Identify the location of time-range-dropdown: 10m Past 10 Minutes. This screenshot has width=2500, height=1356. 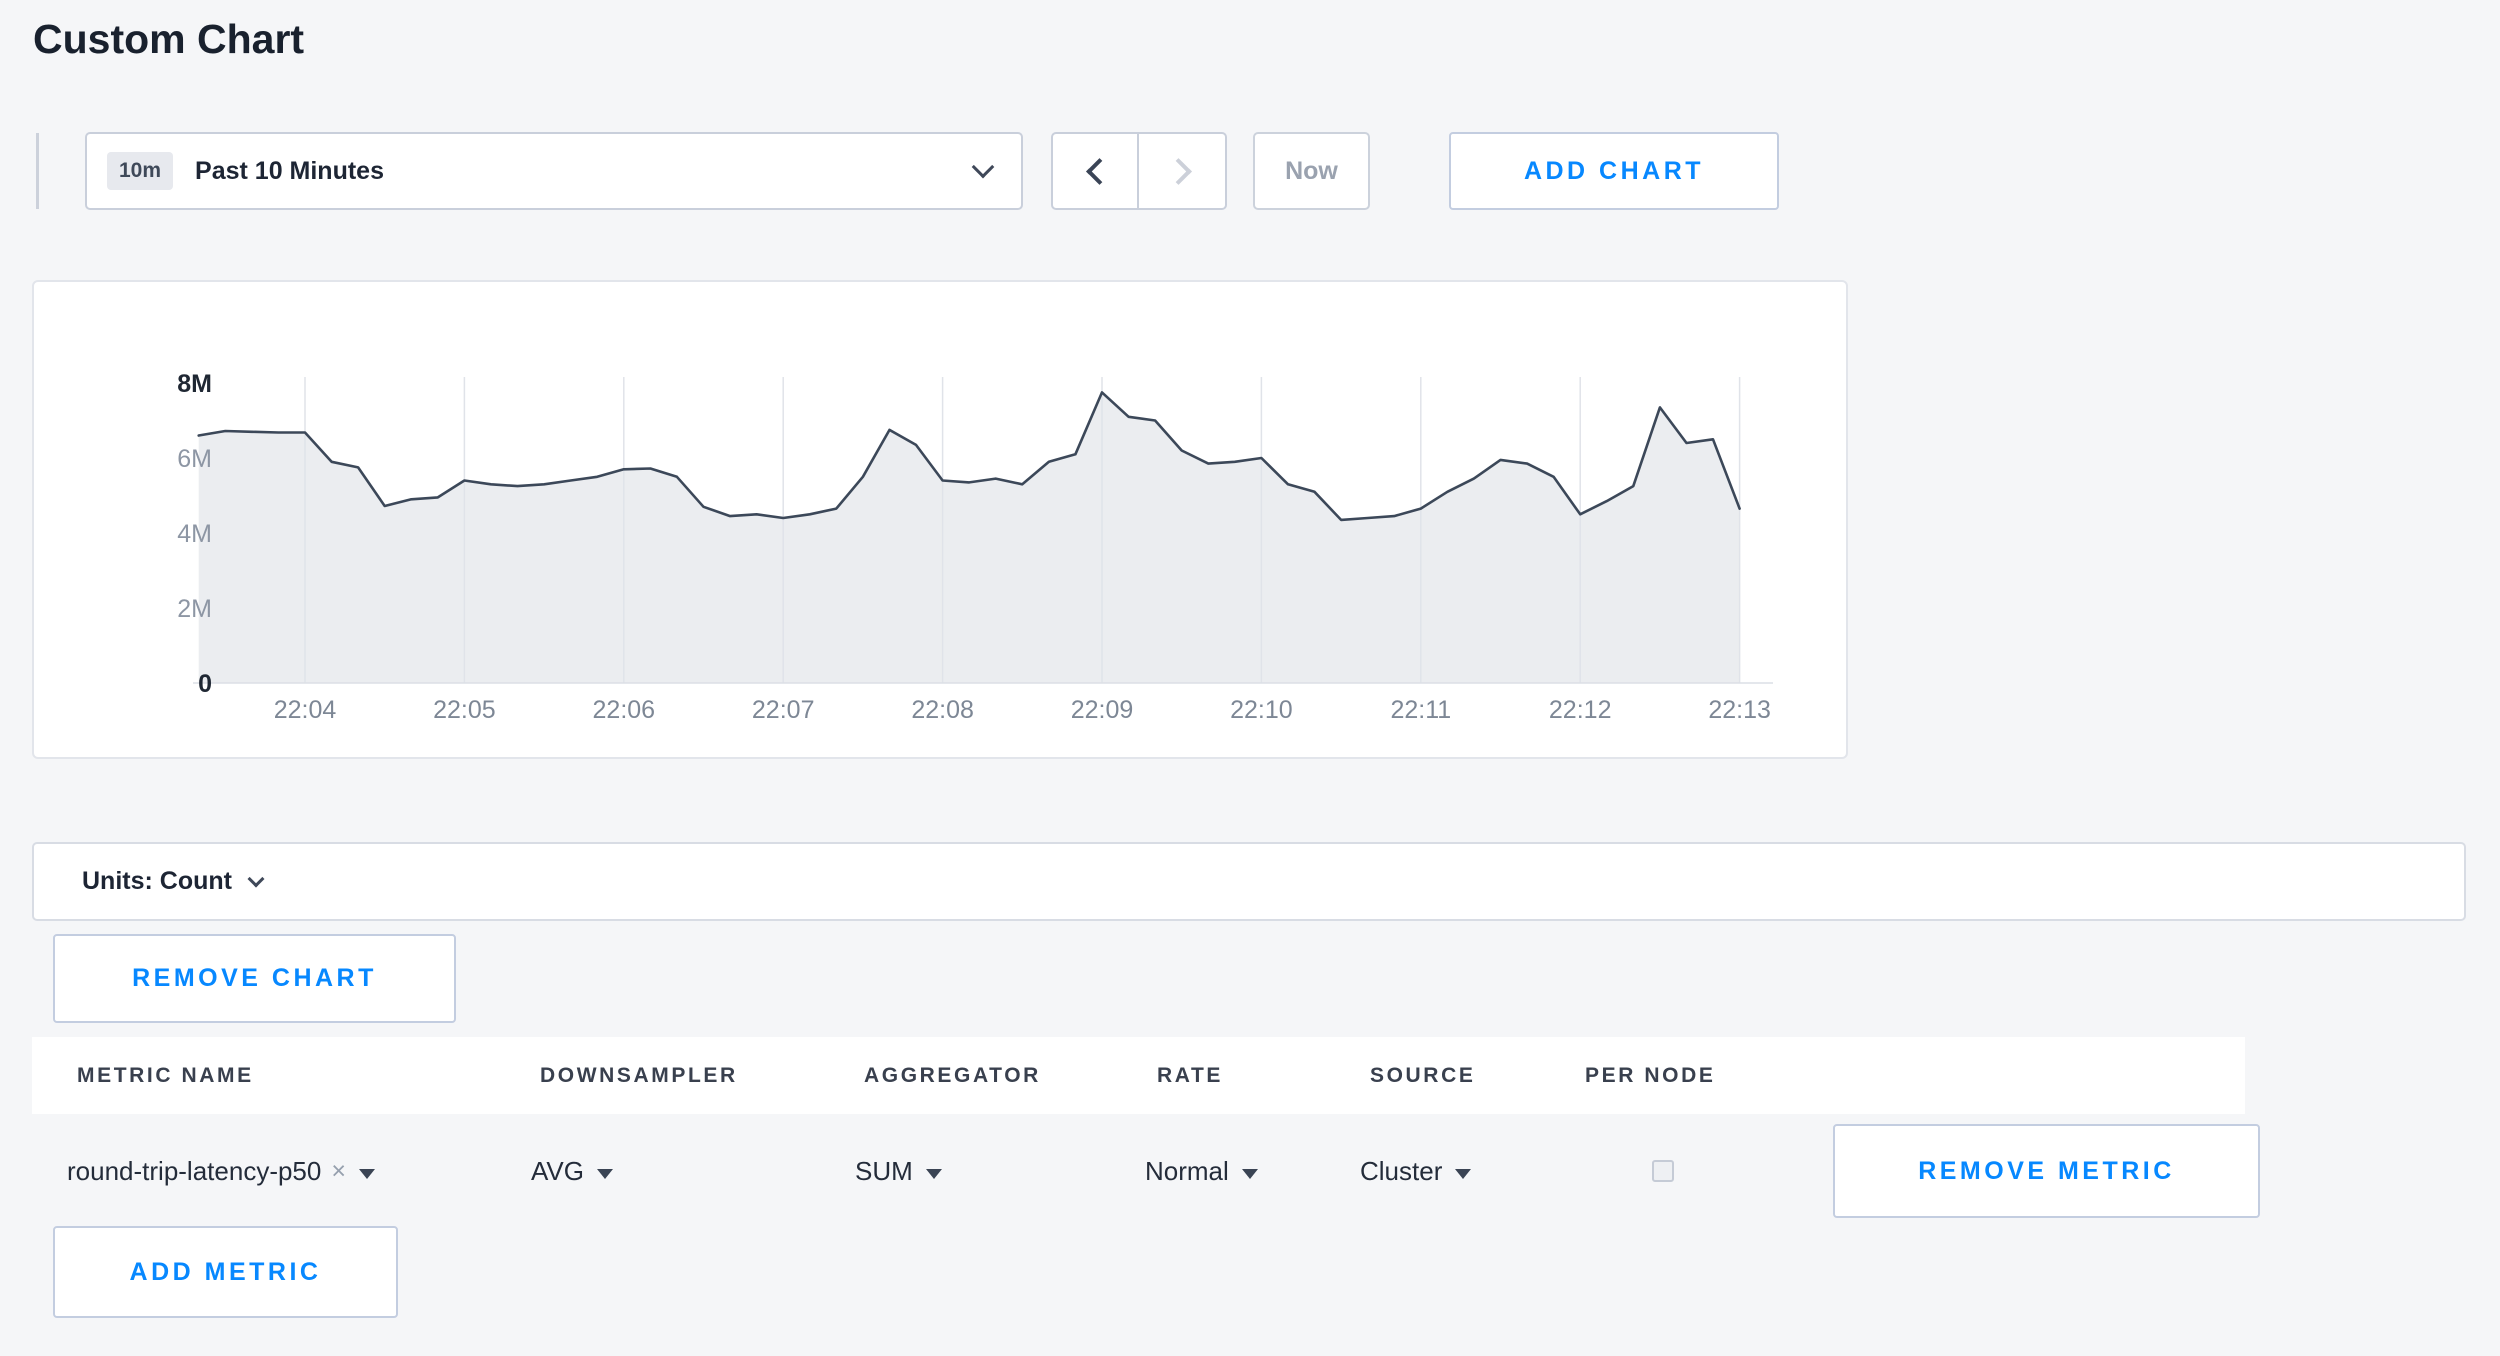
(554, 171).